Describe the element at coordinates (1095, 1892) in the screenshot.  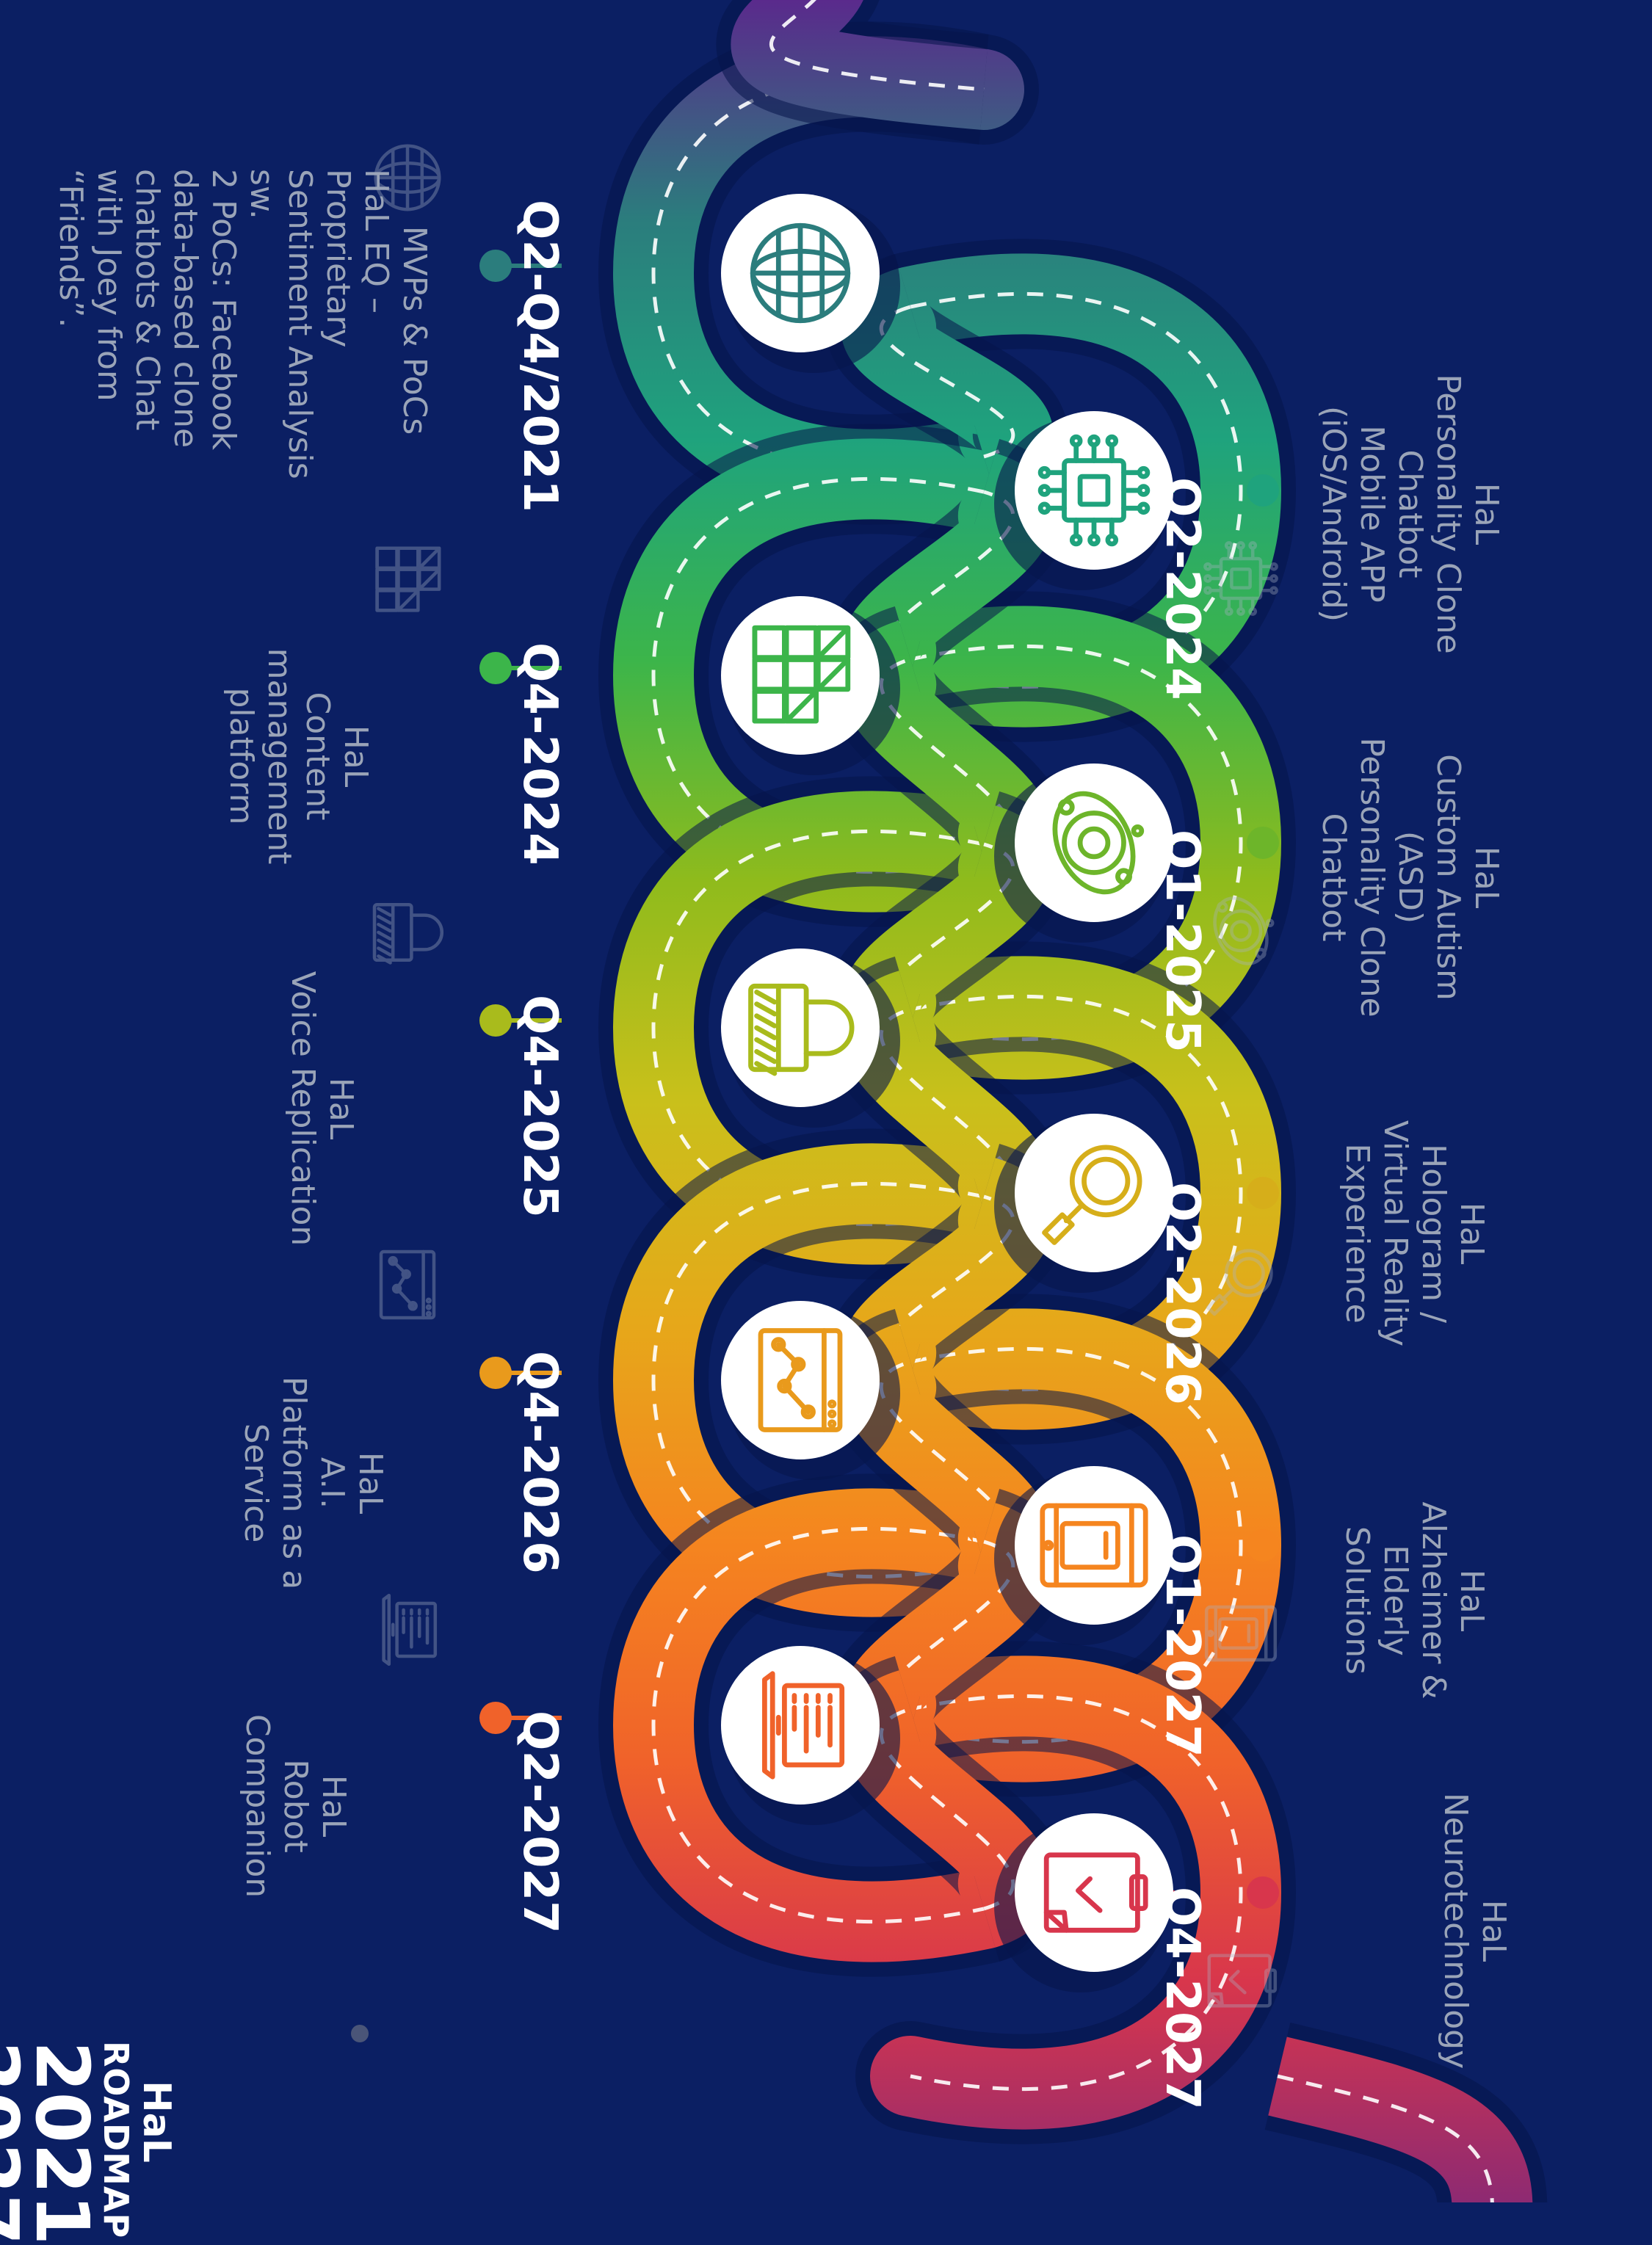
I see `clipboard-icon` at that location.